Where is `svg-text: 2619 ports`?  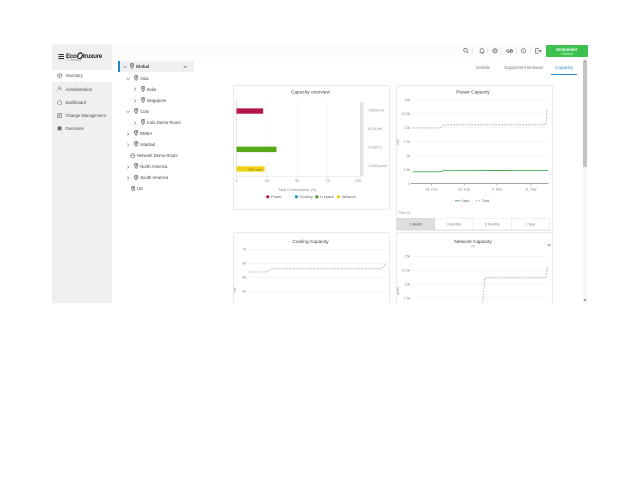
svg-text: 2619 ports is located at coordinates (255, 170).